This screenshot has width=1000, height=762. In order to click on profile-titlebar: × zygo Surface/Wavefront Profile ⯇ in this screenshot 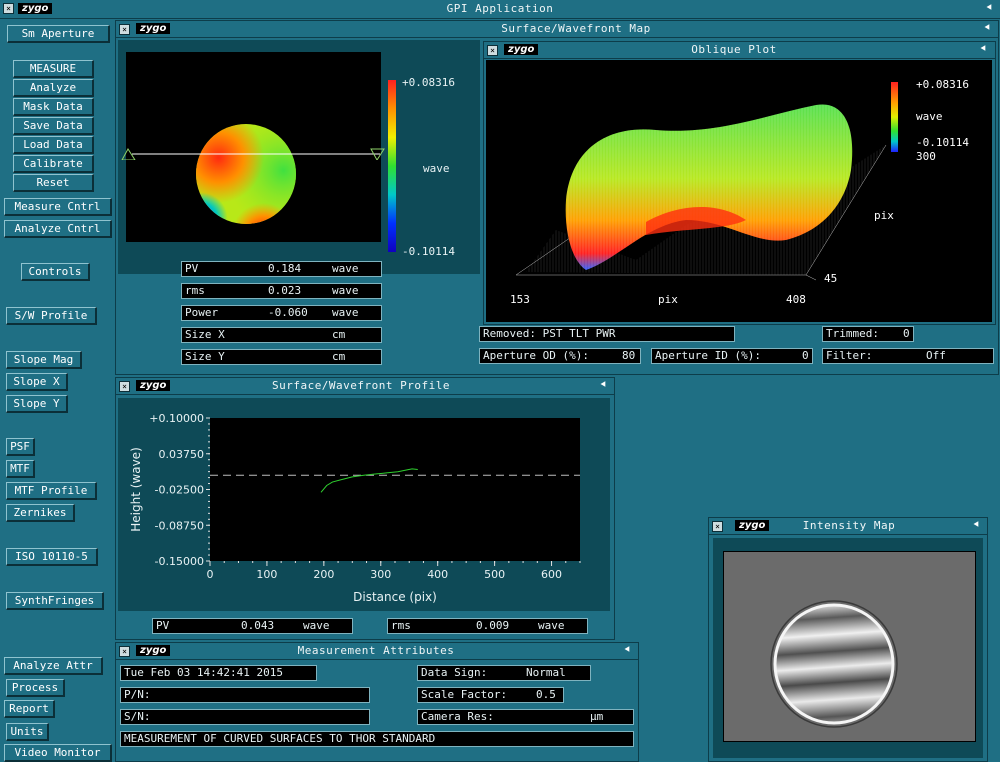, I will do `click(365, 386)`.